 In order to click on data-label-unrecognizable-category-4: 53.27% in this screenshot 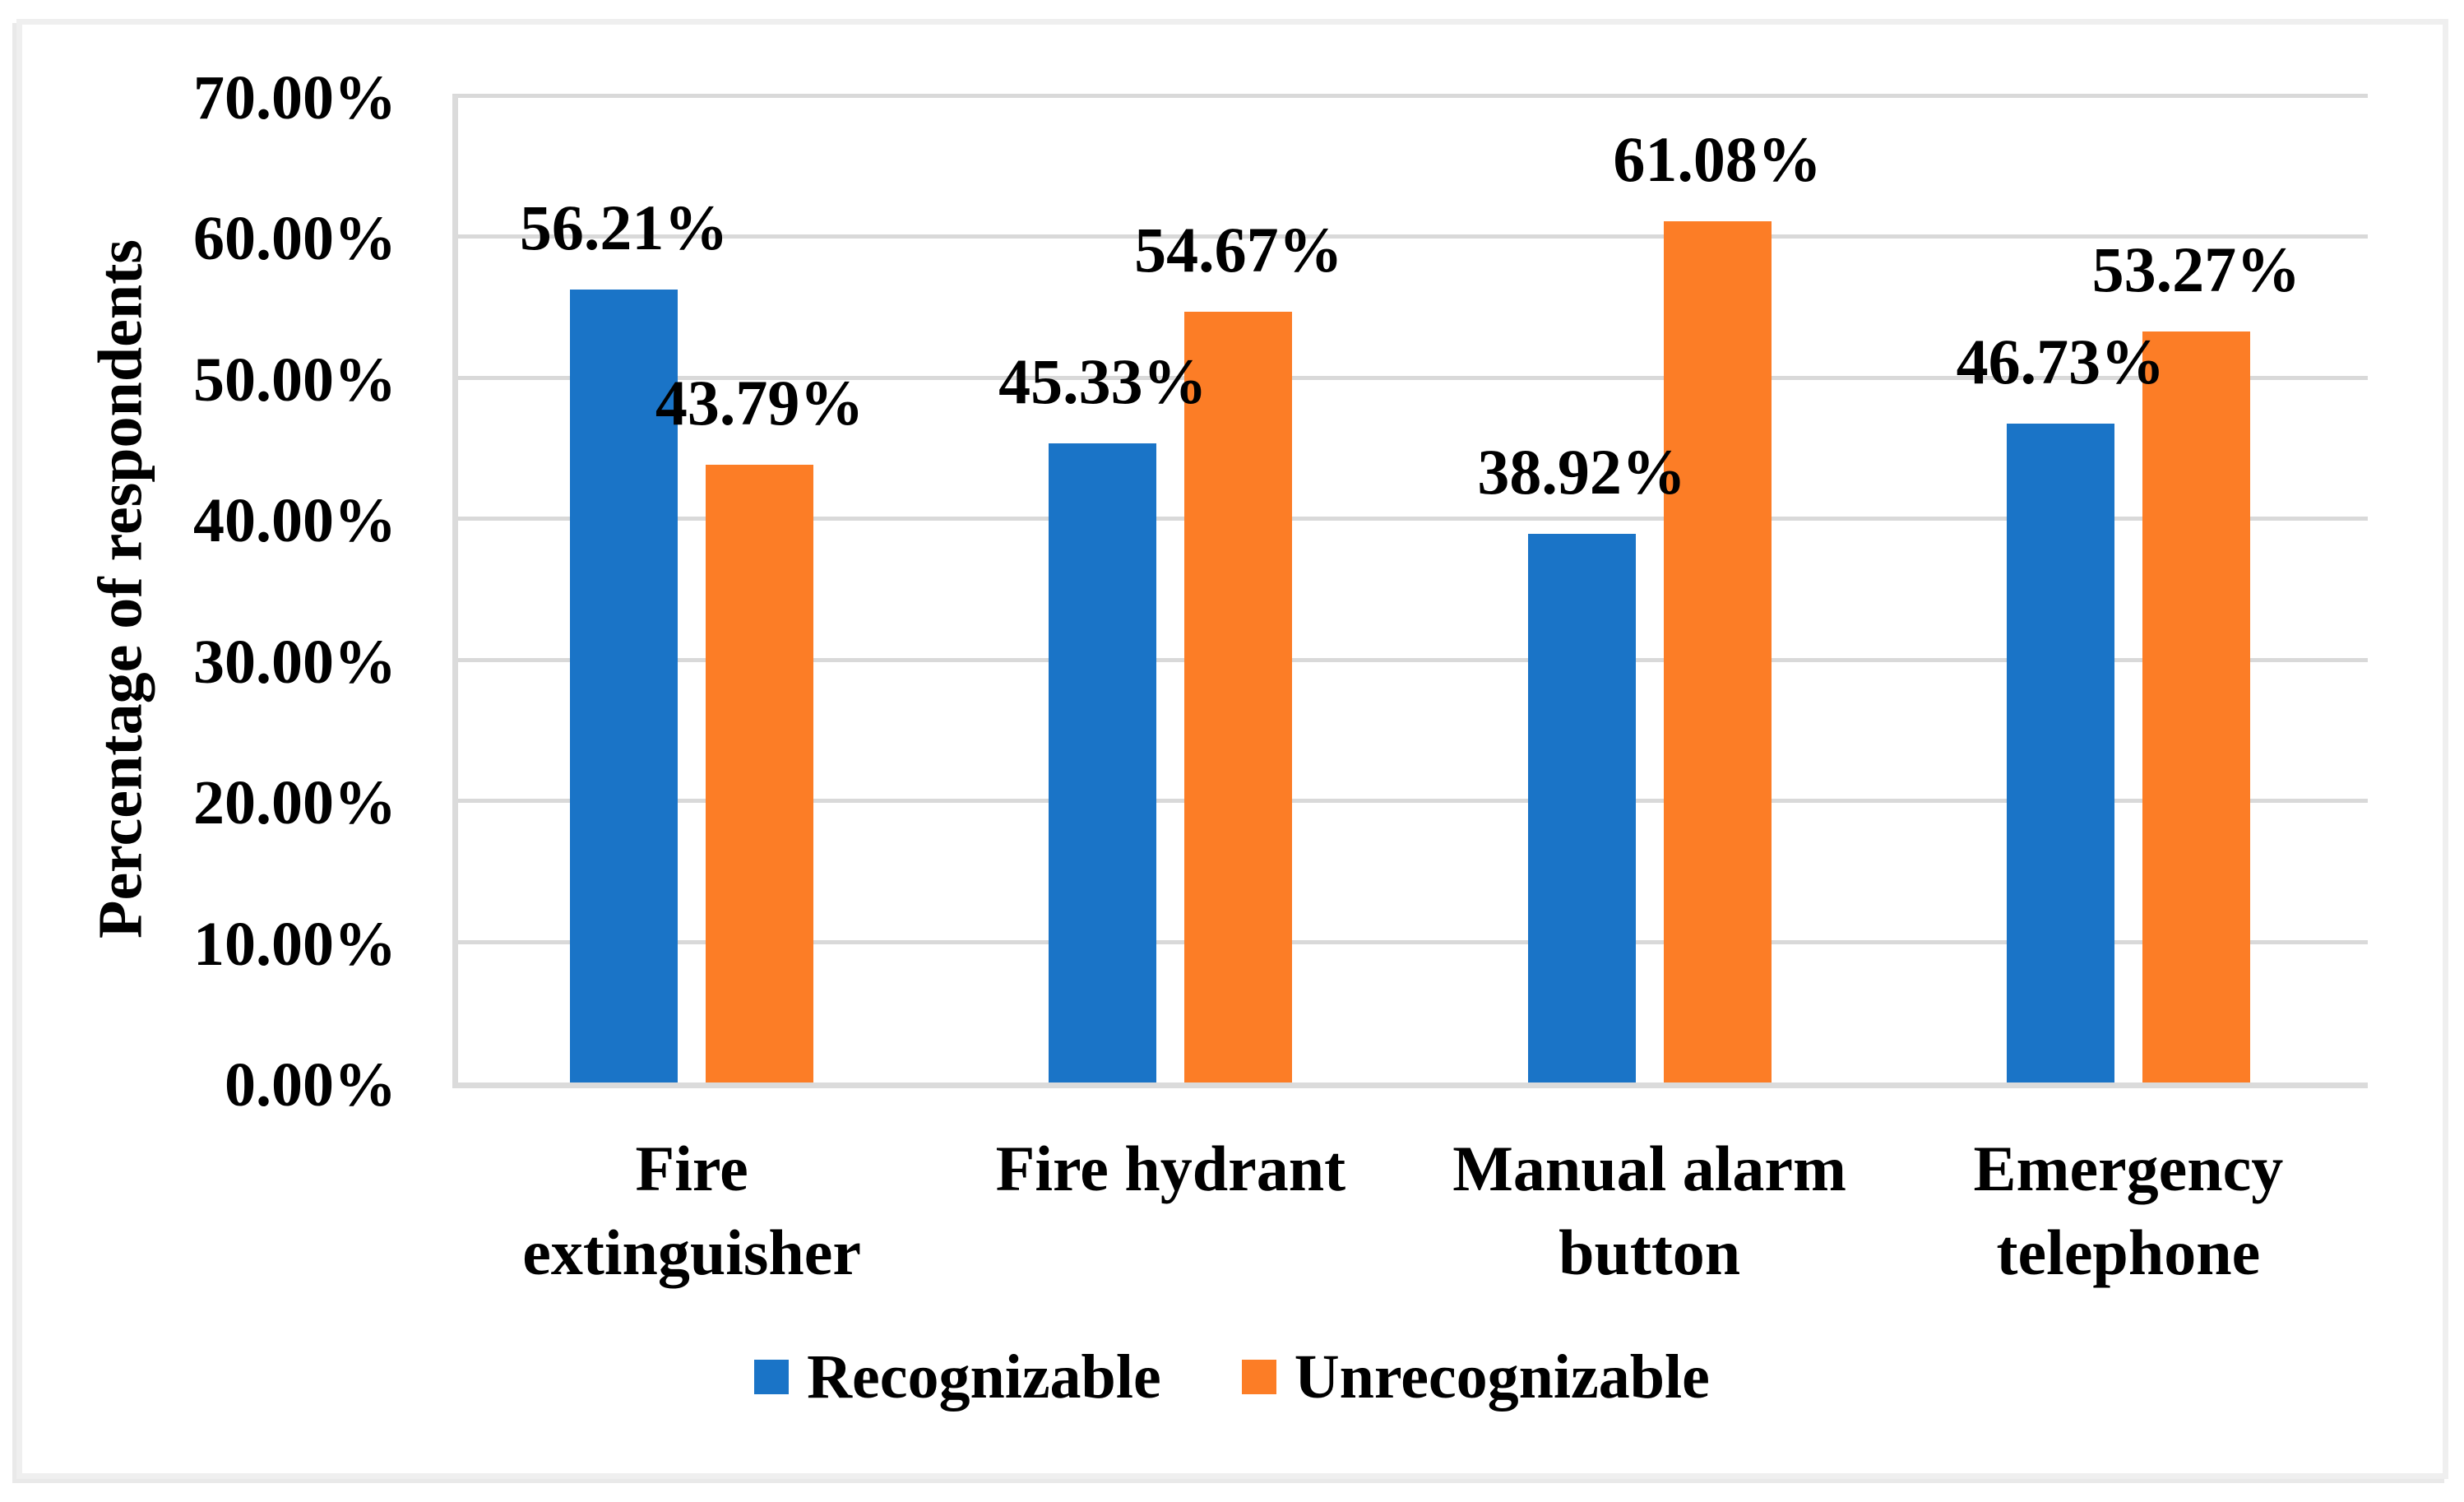, I will do `click(2196, 269)`.